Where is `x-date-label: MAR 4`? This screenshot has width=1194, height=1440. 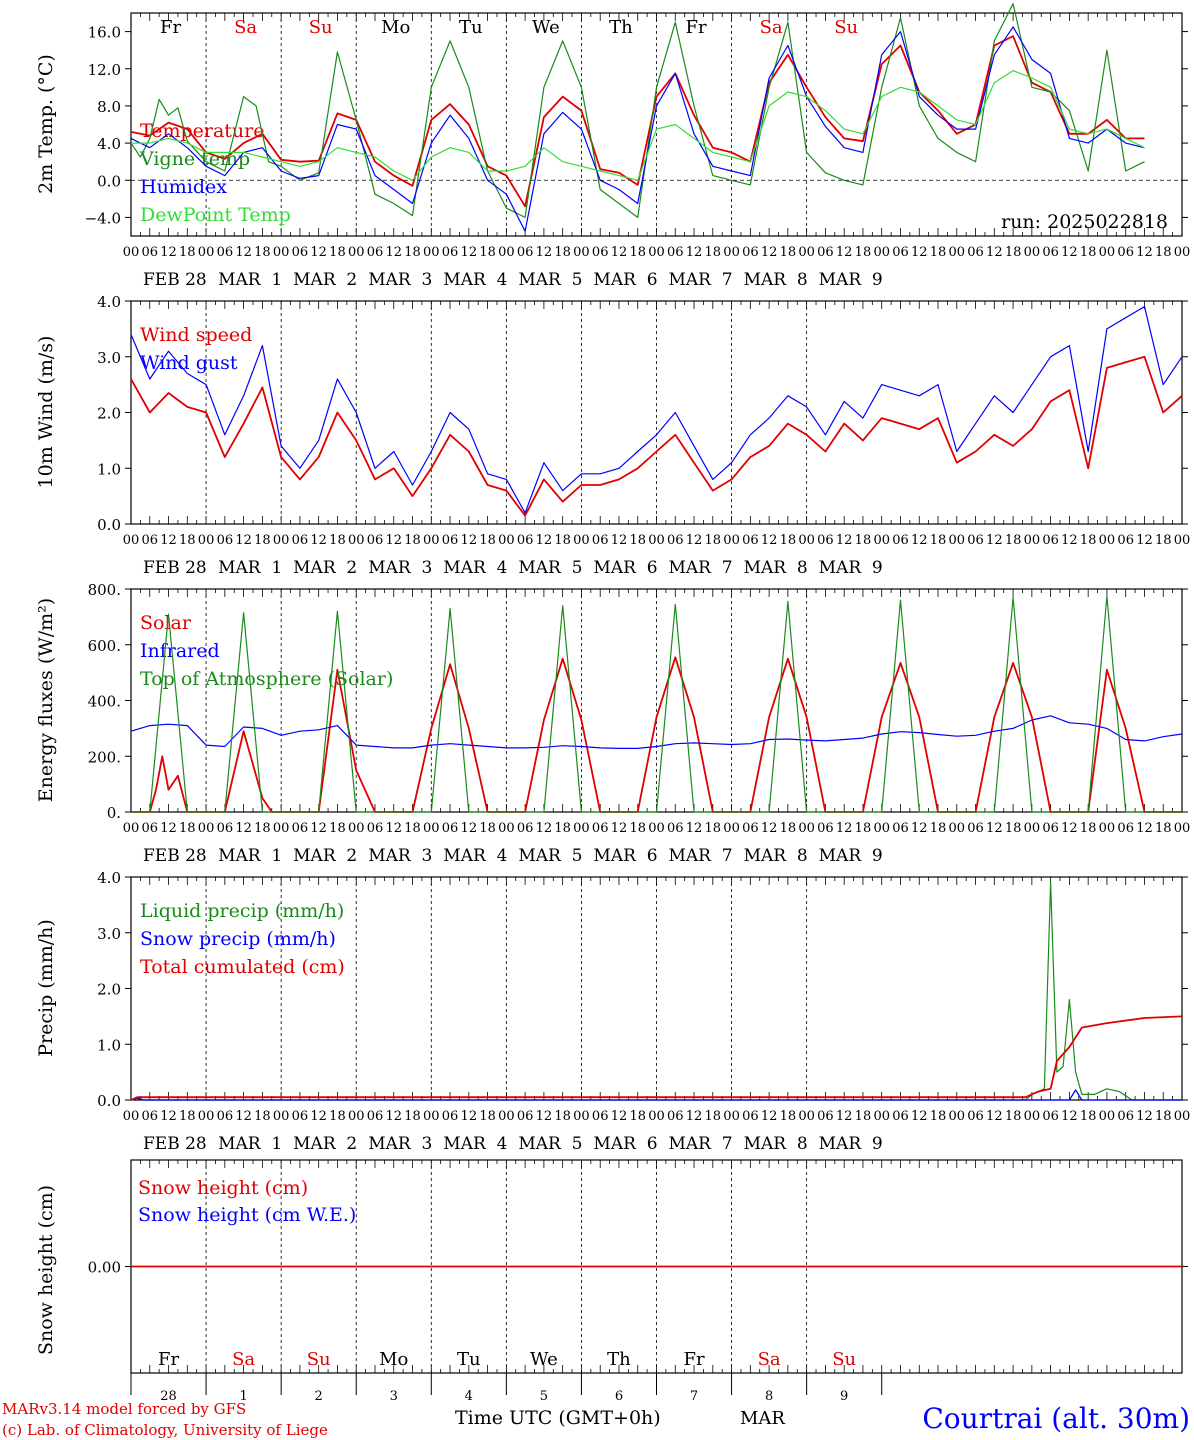 x-date-label: MAR 4 is located at coordinates (475, 1144).